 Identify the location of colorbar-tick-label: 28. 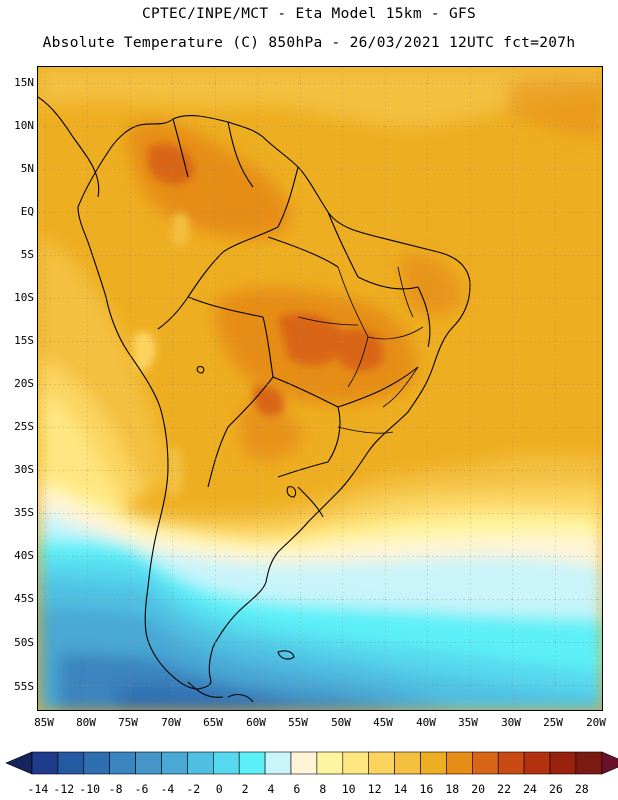
(581, 789).